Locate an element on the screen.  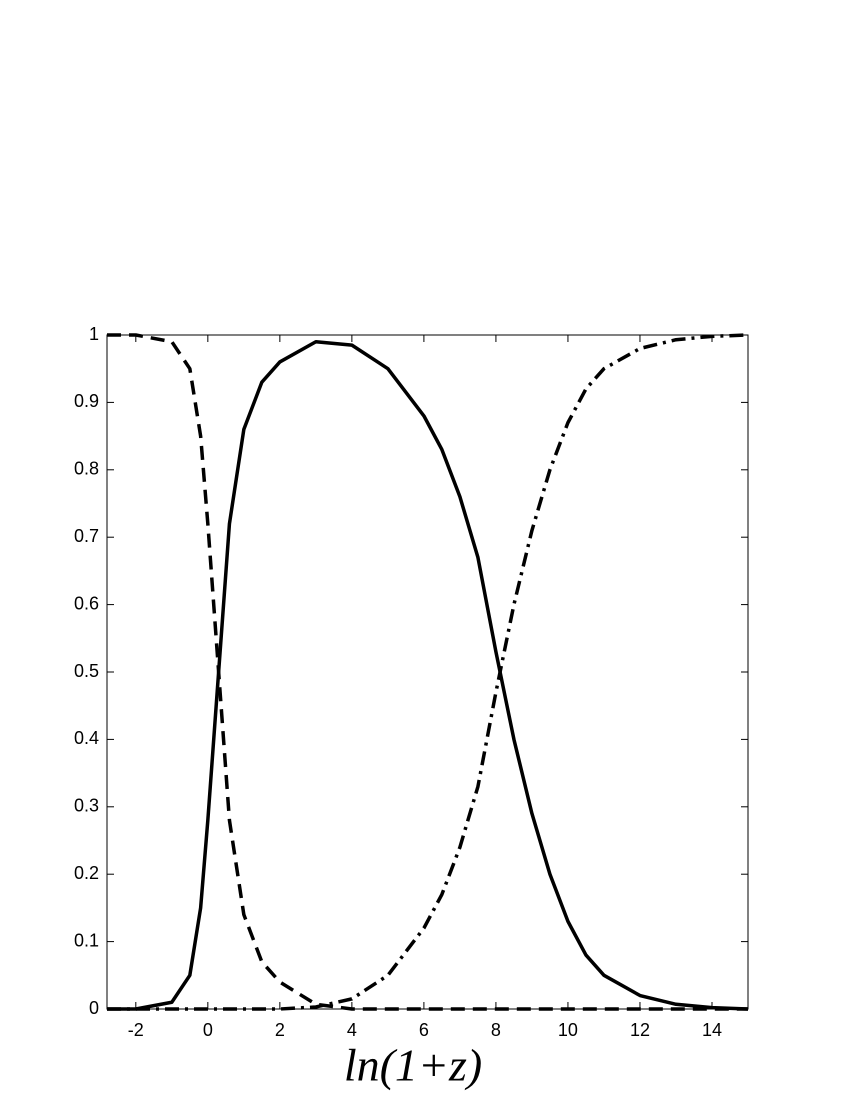
x-tick-label: 10 is located at coordinates (568, 1030).